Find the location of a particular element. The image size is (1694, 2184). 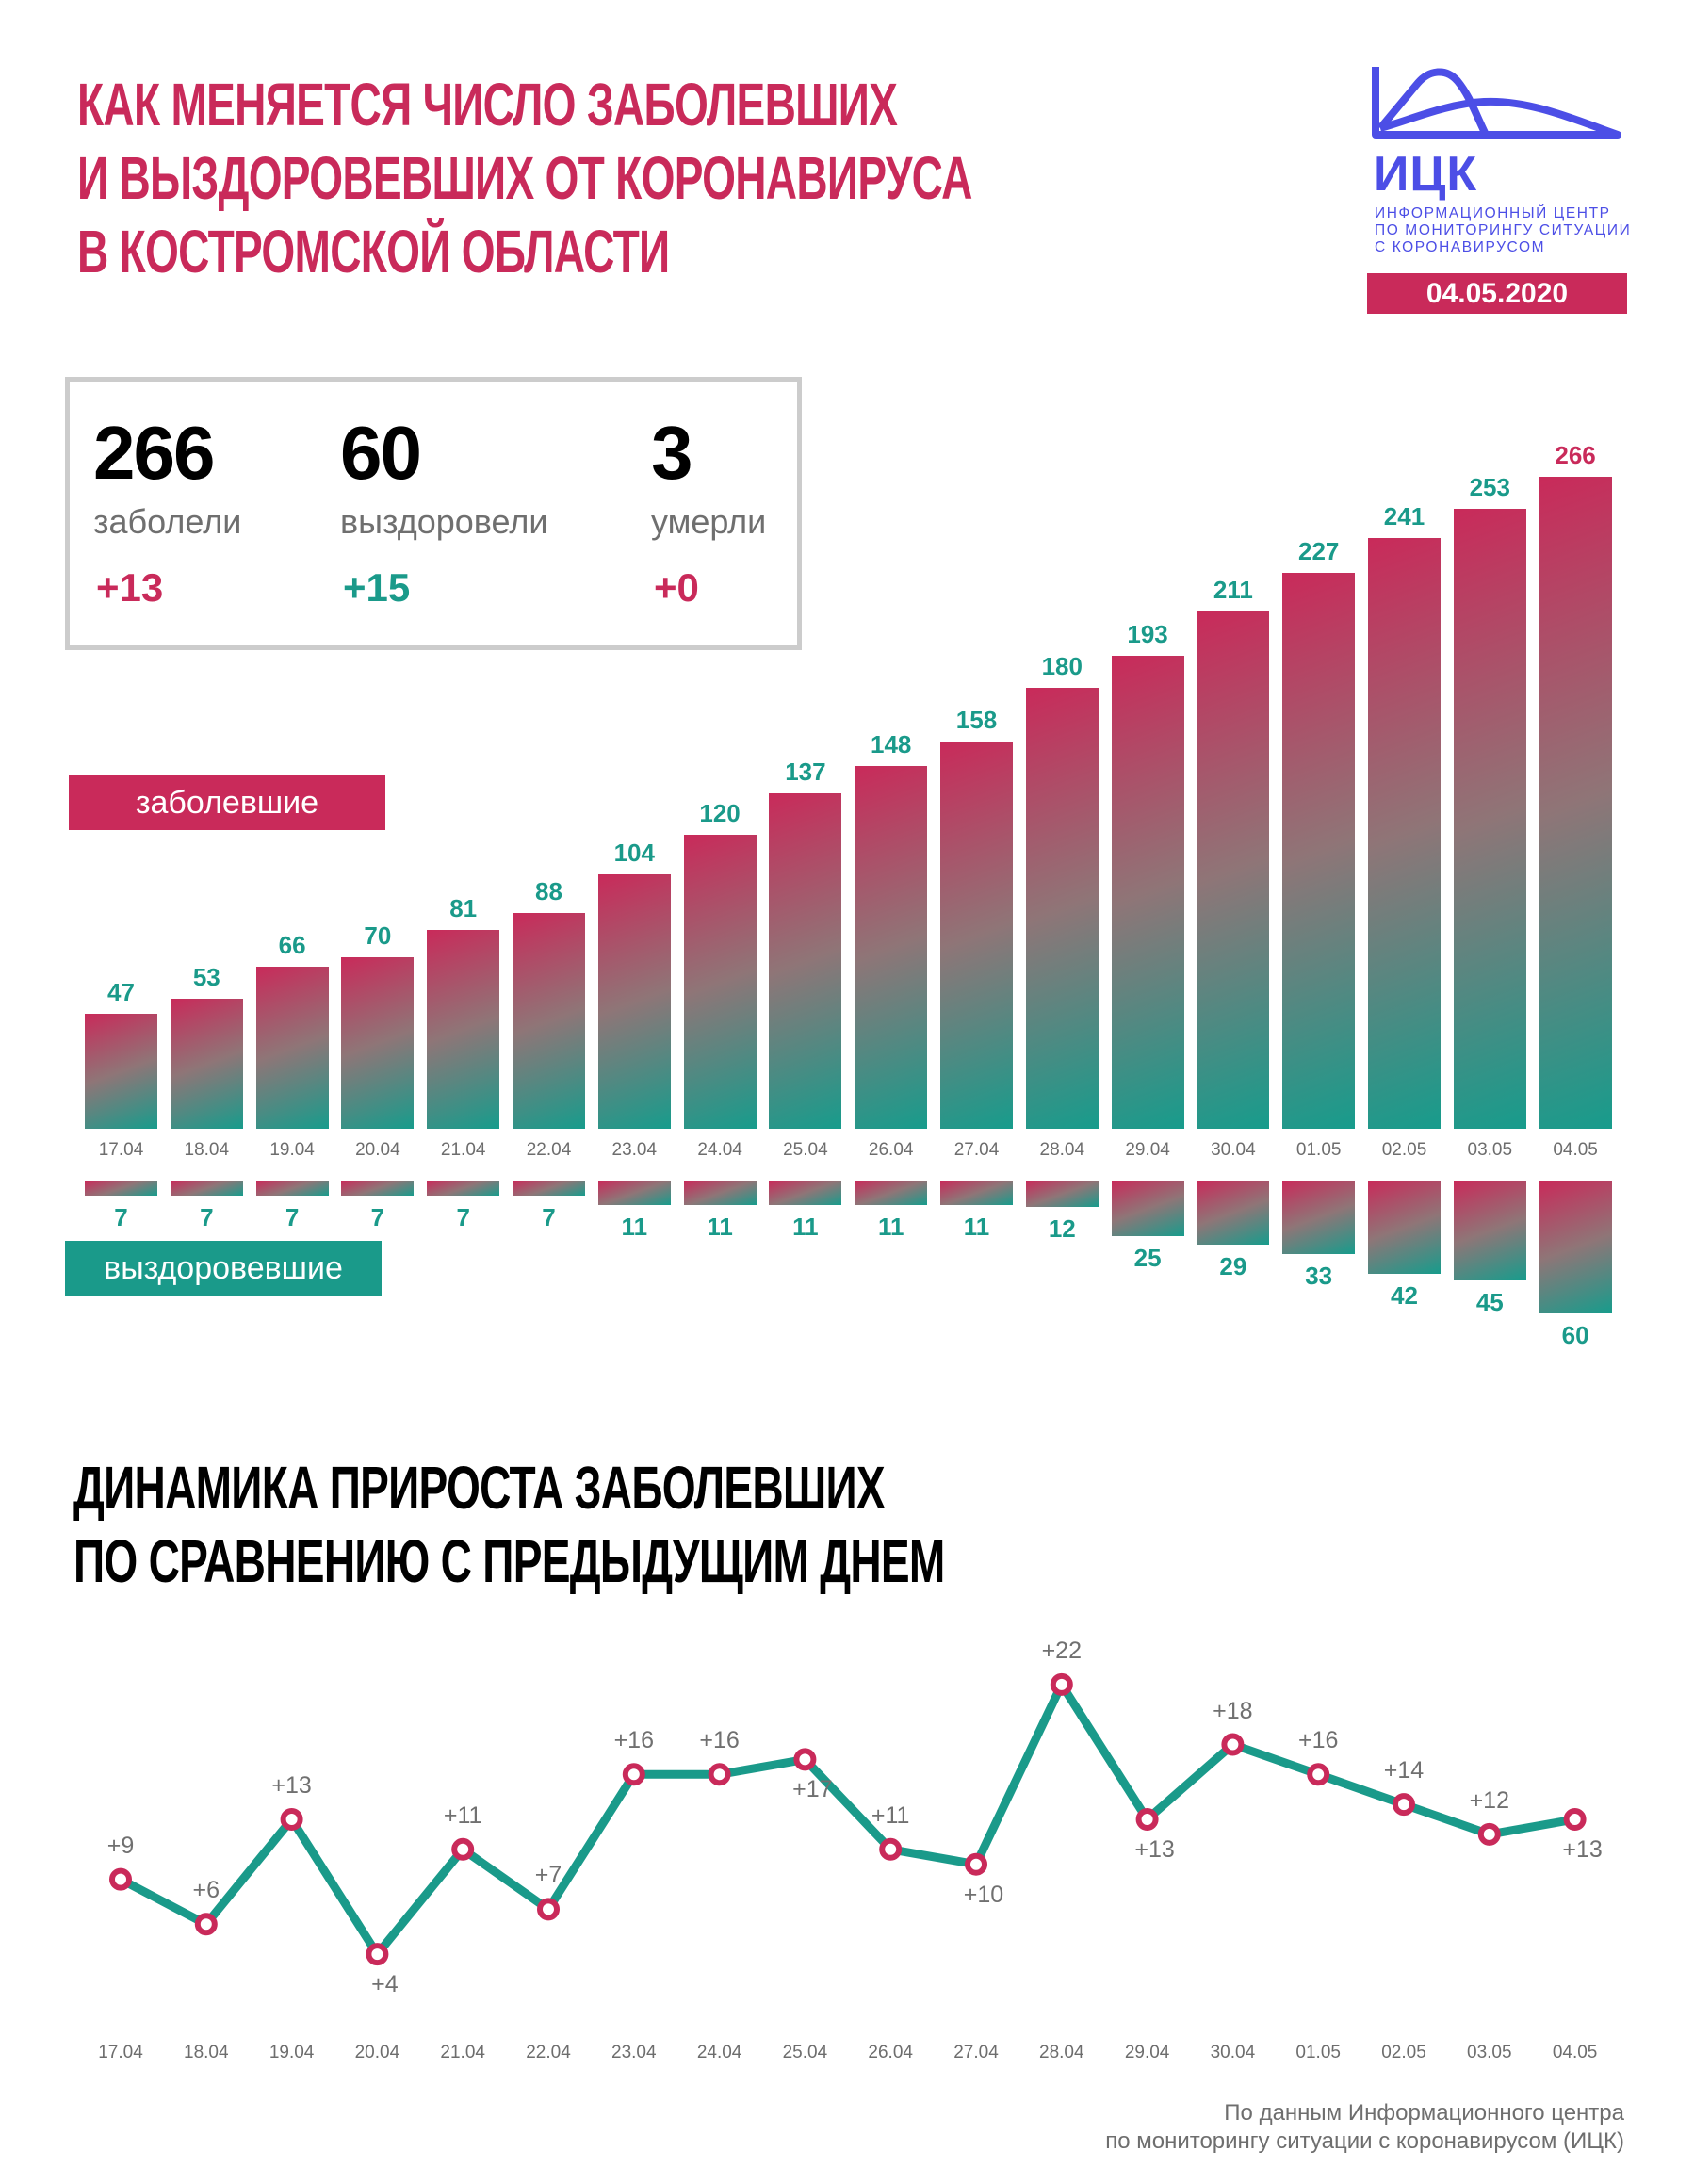

bar-value-label: 66 is located at coordinates (292, 945).